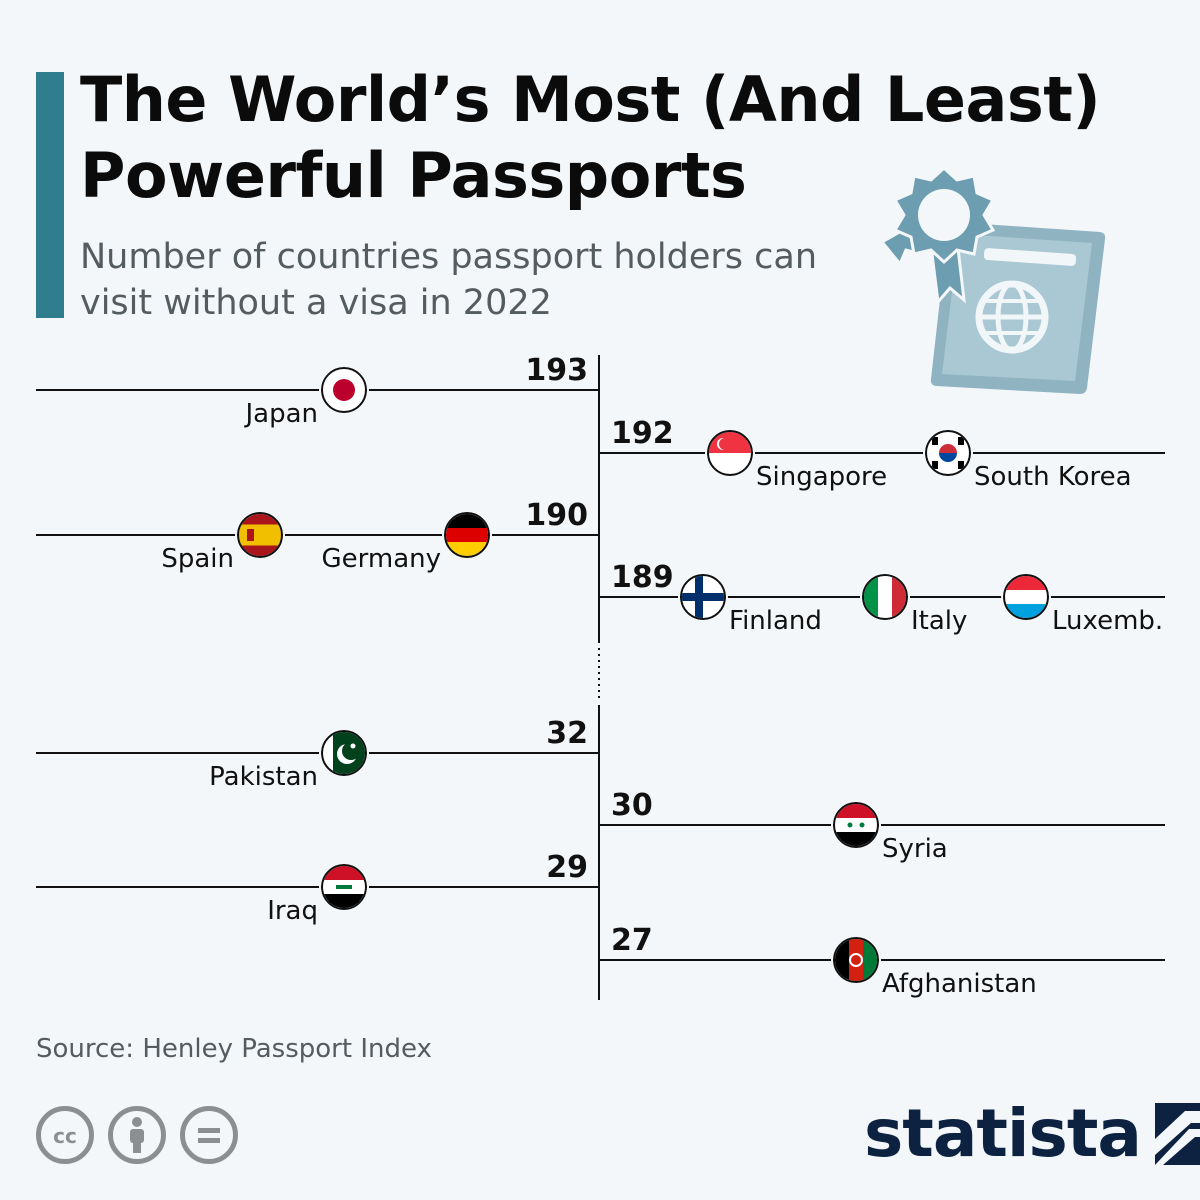 This screenshot has width=1200, height=1200. What do you see at coordinates (959, 984) in the screenshot?
I see `country-label-afghanistan: Afghanistan` at bounding box center [959, 984].